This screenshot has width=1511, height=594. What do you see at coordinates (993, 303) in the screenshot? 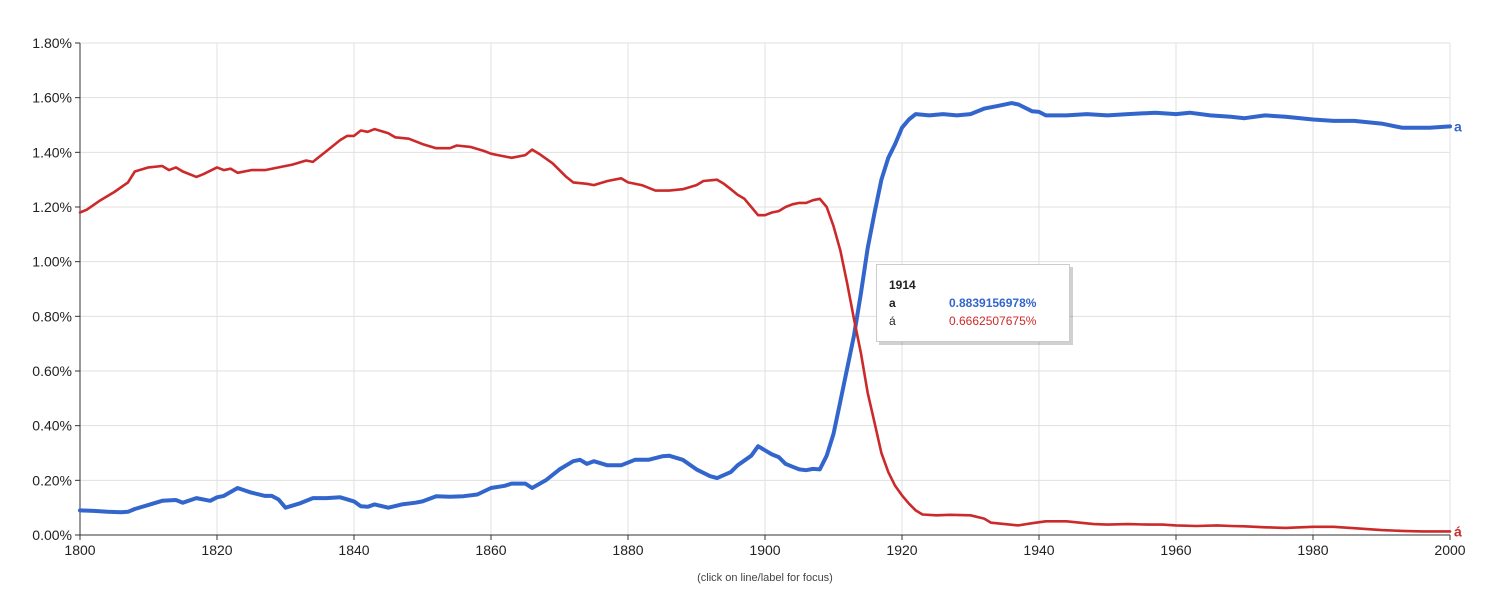
I see `tooltip-series-value: 0.8839156978%` at bounding box center [993, 303].